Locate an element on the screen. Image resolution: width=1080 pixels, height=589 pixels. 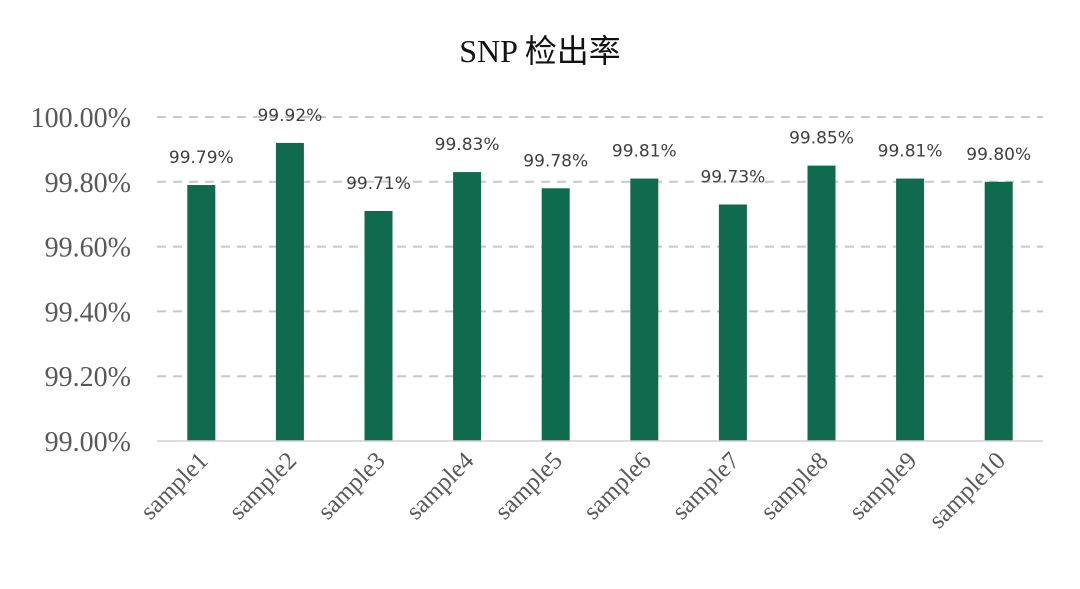
data-label-sample9: 99.81% is located at coordinates (910, 152).